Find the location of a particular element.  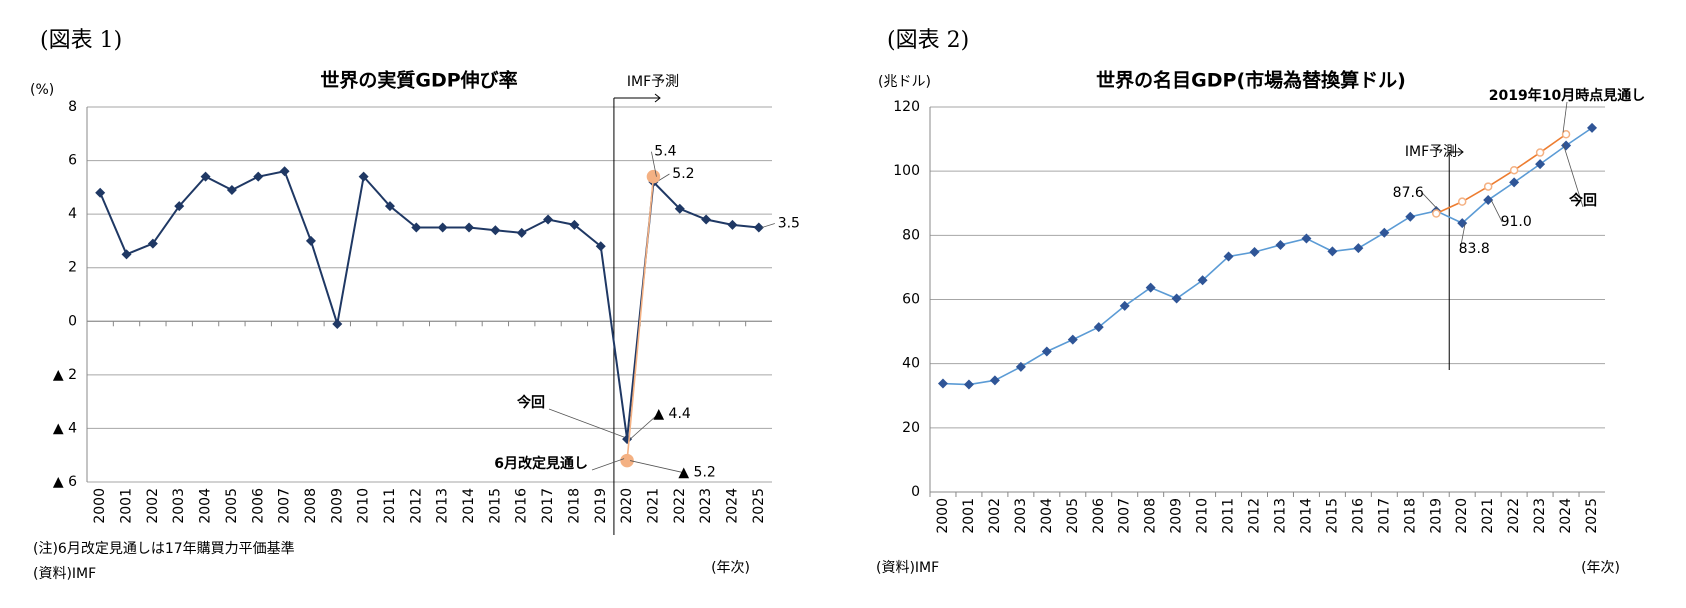

value-label: 3.5 is located at coordinates (789, 224).